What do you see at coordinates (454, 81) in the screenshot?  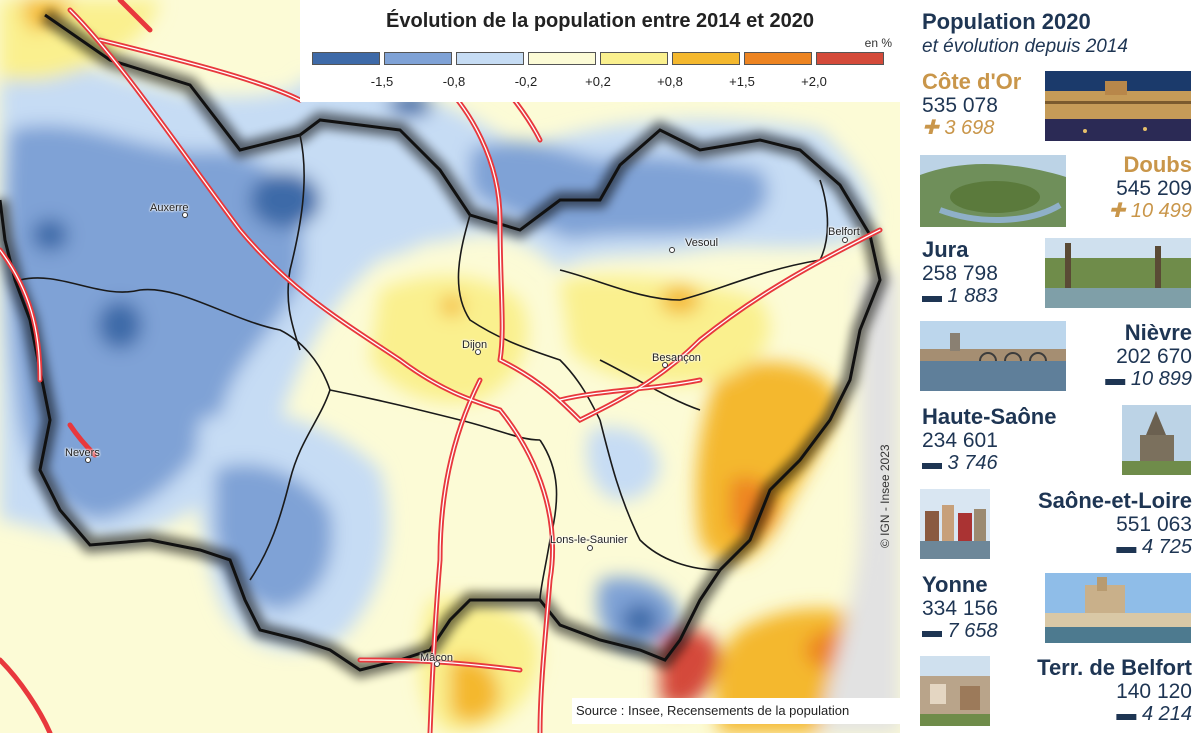 I see `legend-threshold-label: -0,8` at bounding box center [454, 81].